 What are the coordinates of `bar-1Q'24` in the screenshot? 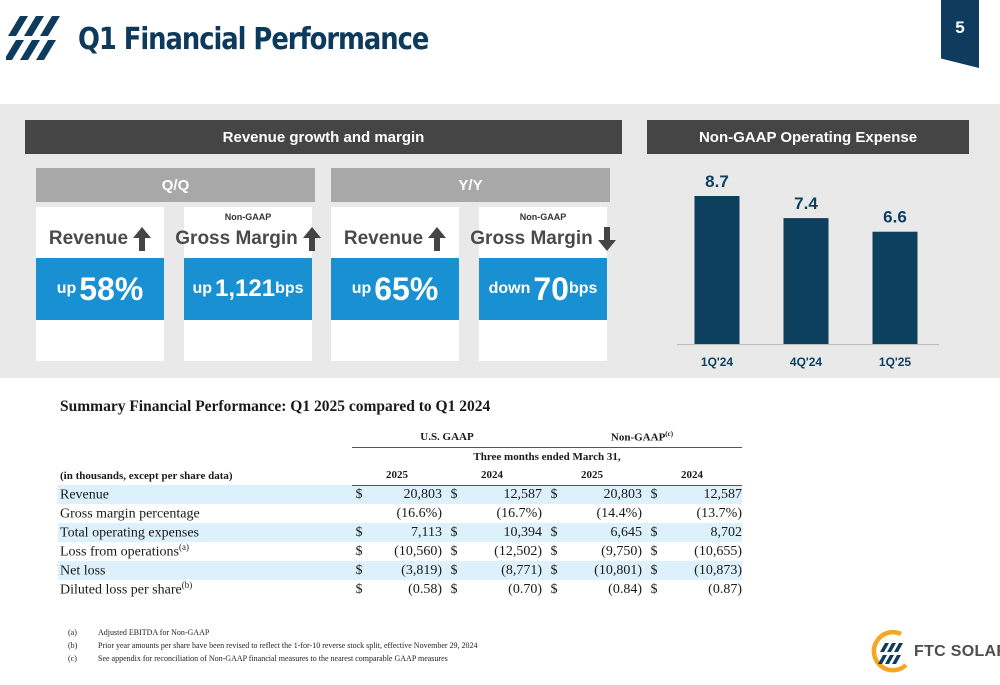 It's located at (717, 270).